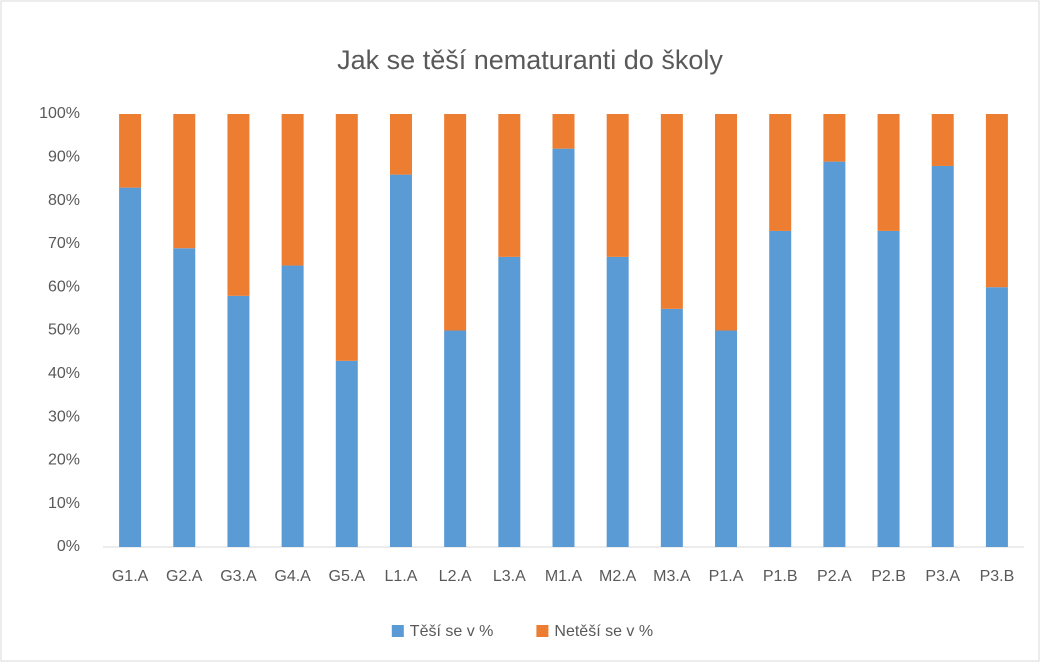 This screenshot has height=663, width=1041. What do you see at coordinates (184, 576) in the screenshot?
I see `x-tick-label: G2.A` at bounding box center [184, 576].